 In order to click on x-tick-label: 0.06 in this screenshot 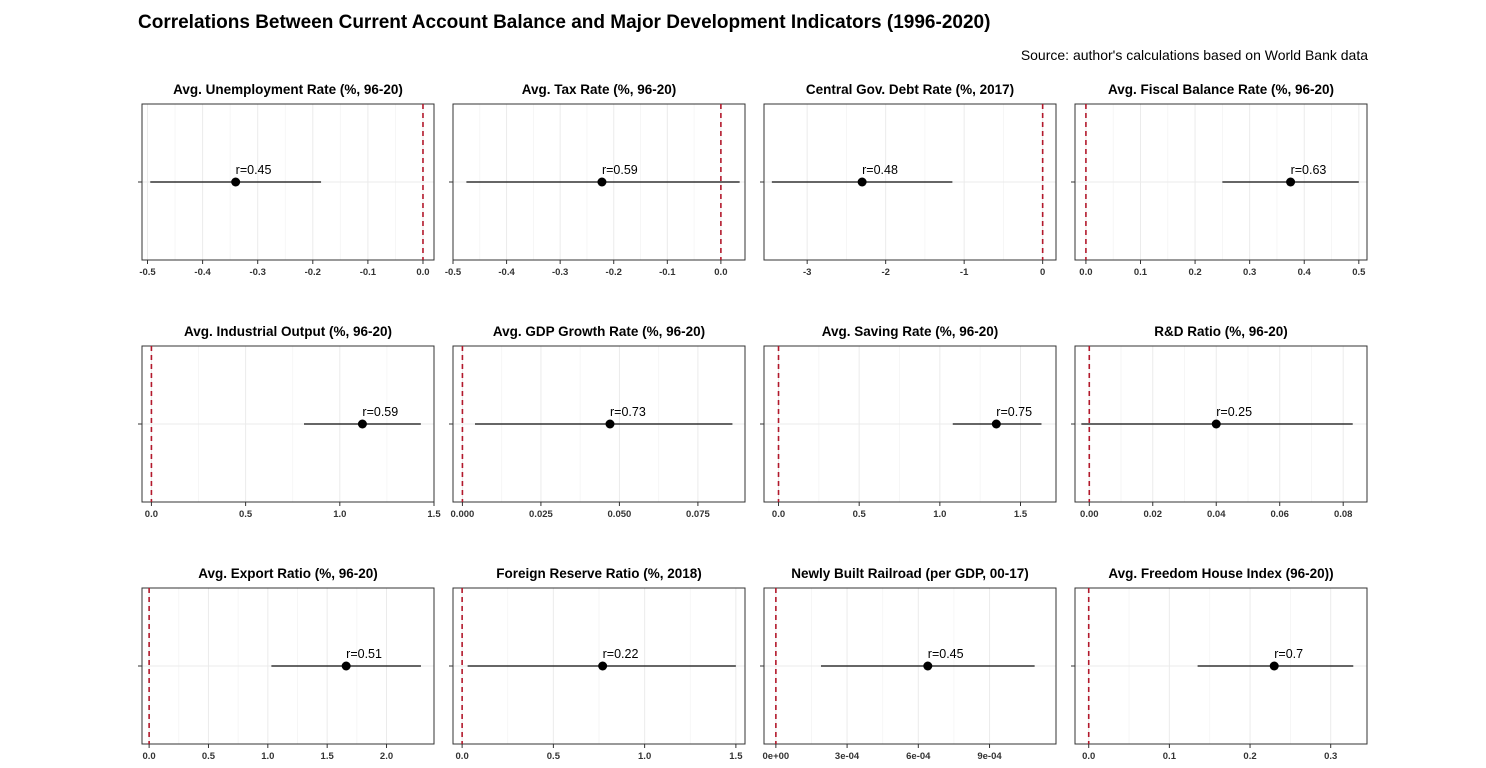, I will do `click(1279, 514)`.